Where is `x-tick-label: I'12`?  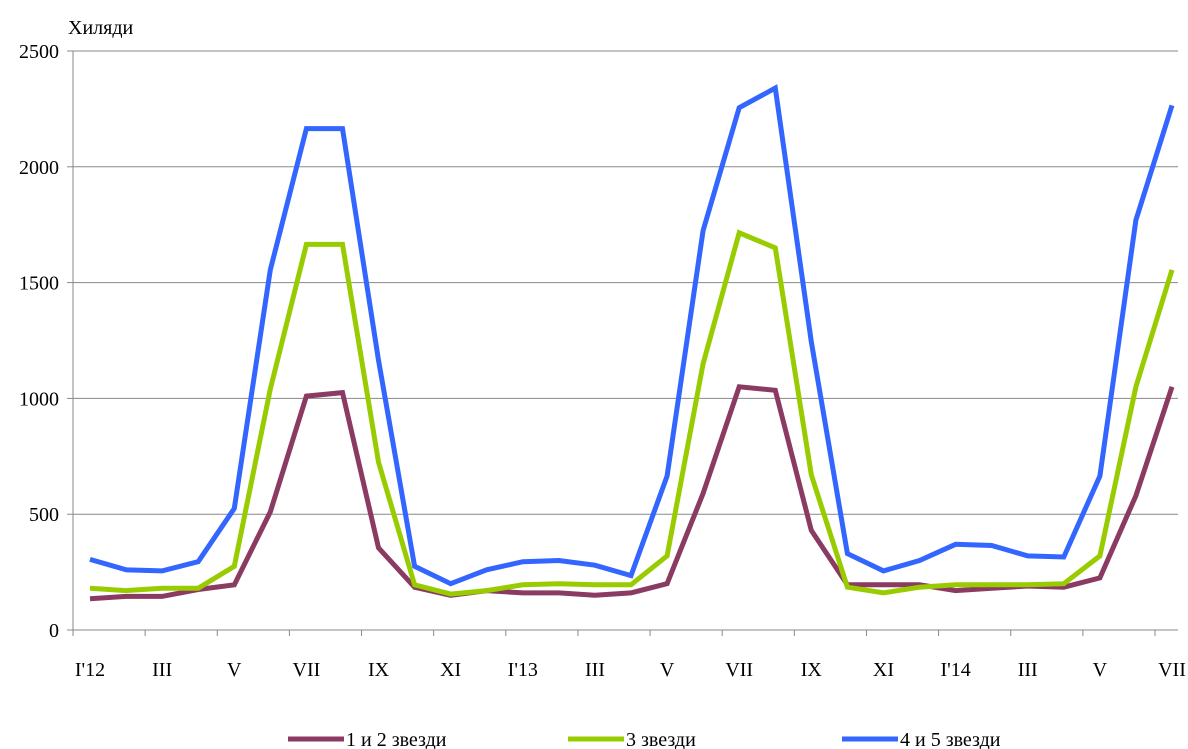 x-tick-label: I'12 is located at coordinates (90, 670).